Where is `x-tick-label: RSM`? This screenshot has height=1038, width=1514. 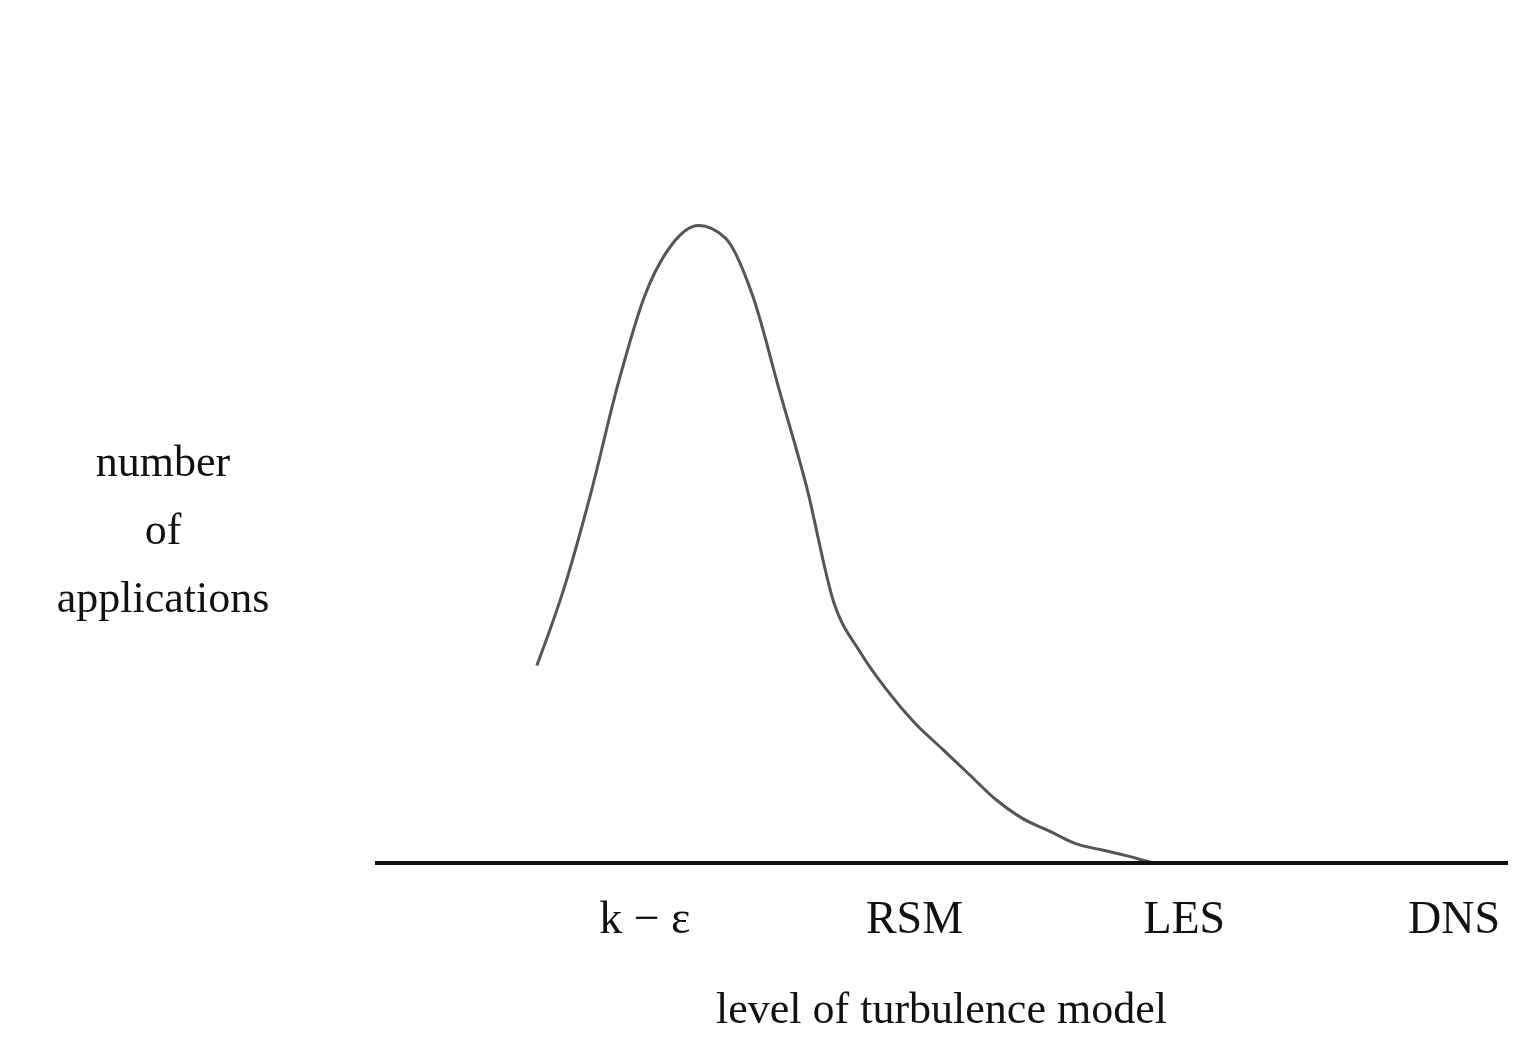
x-tick-label: RSM is located at coordinates (914, 917).